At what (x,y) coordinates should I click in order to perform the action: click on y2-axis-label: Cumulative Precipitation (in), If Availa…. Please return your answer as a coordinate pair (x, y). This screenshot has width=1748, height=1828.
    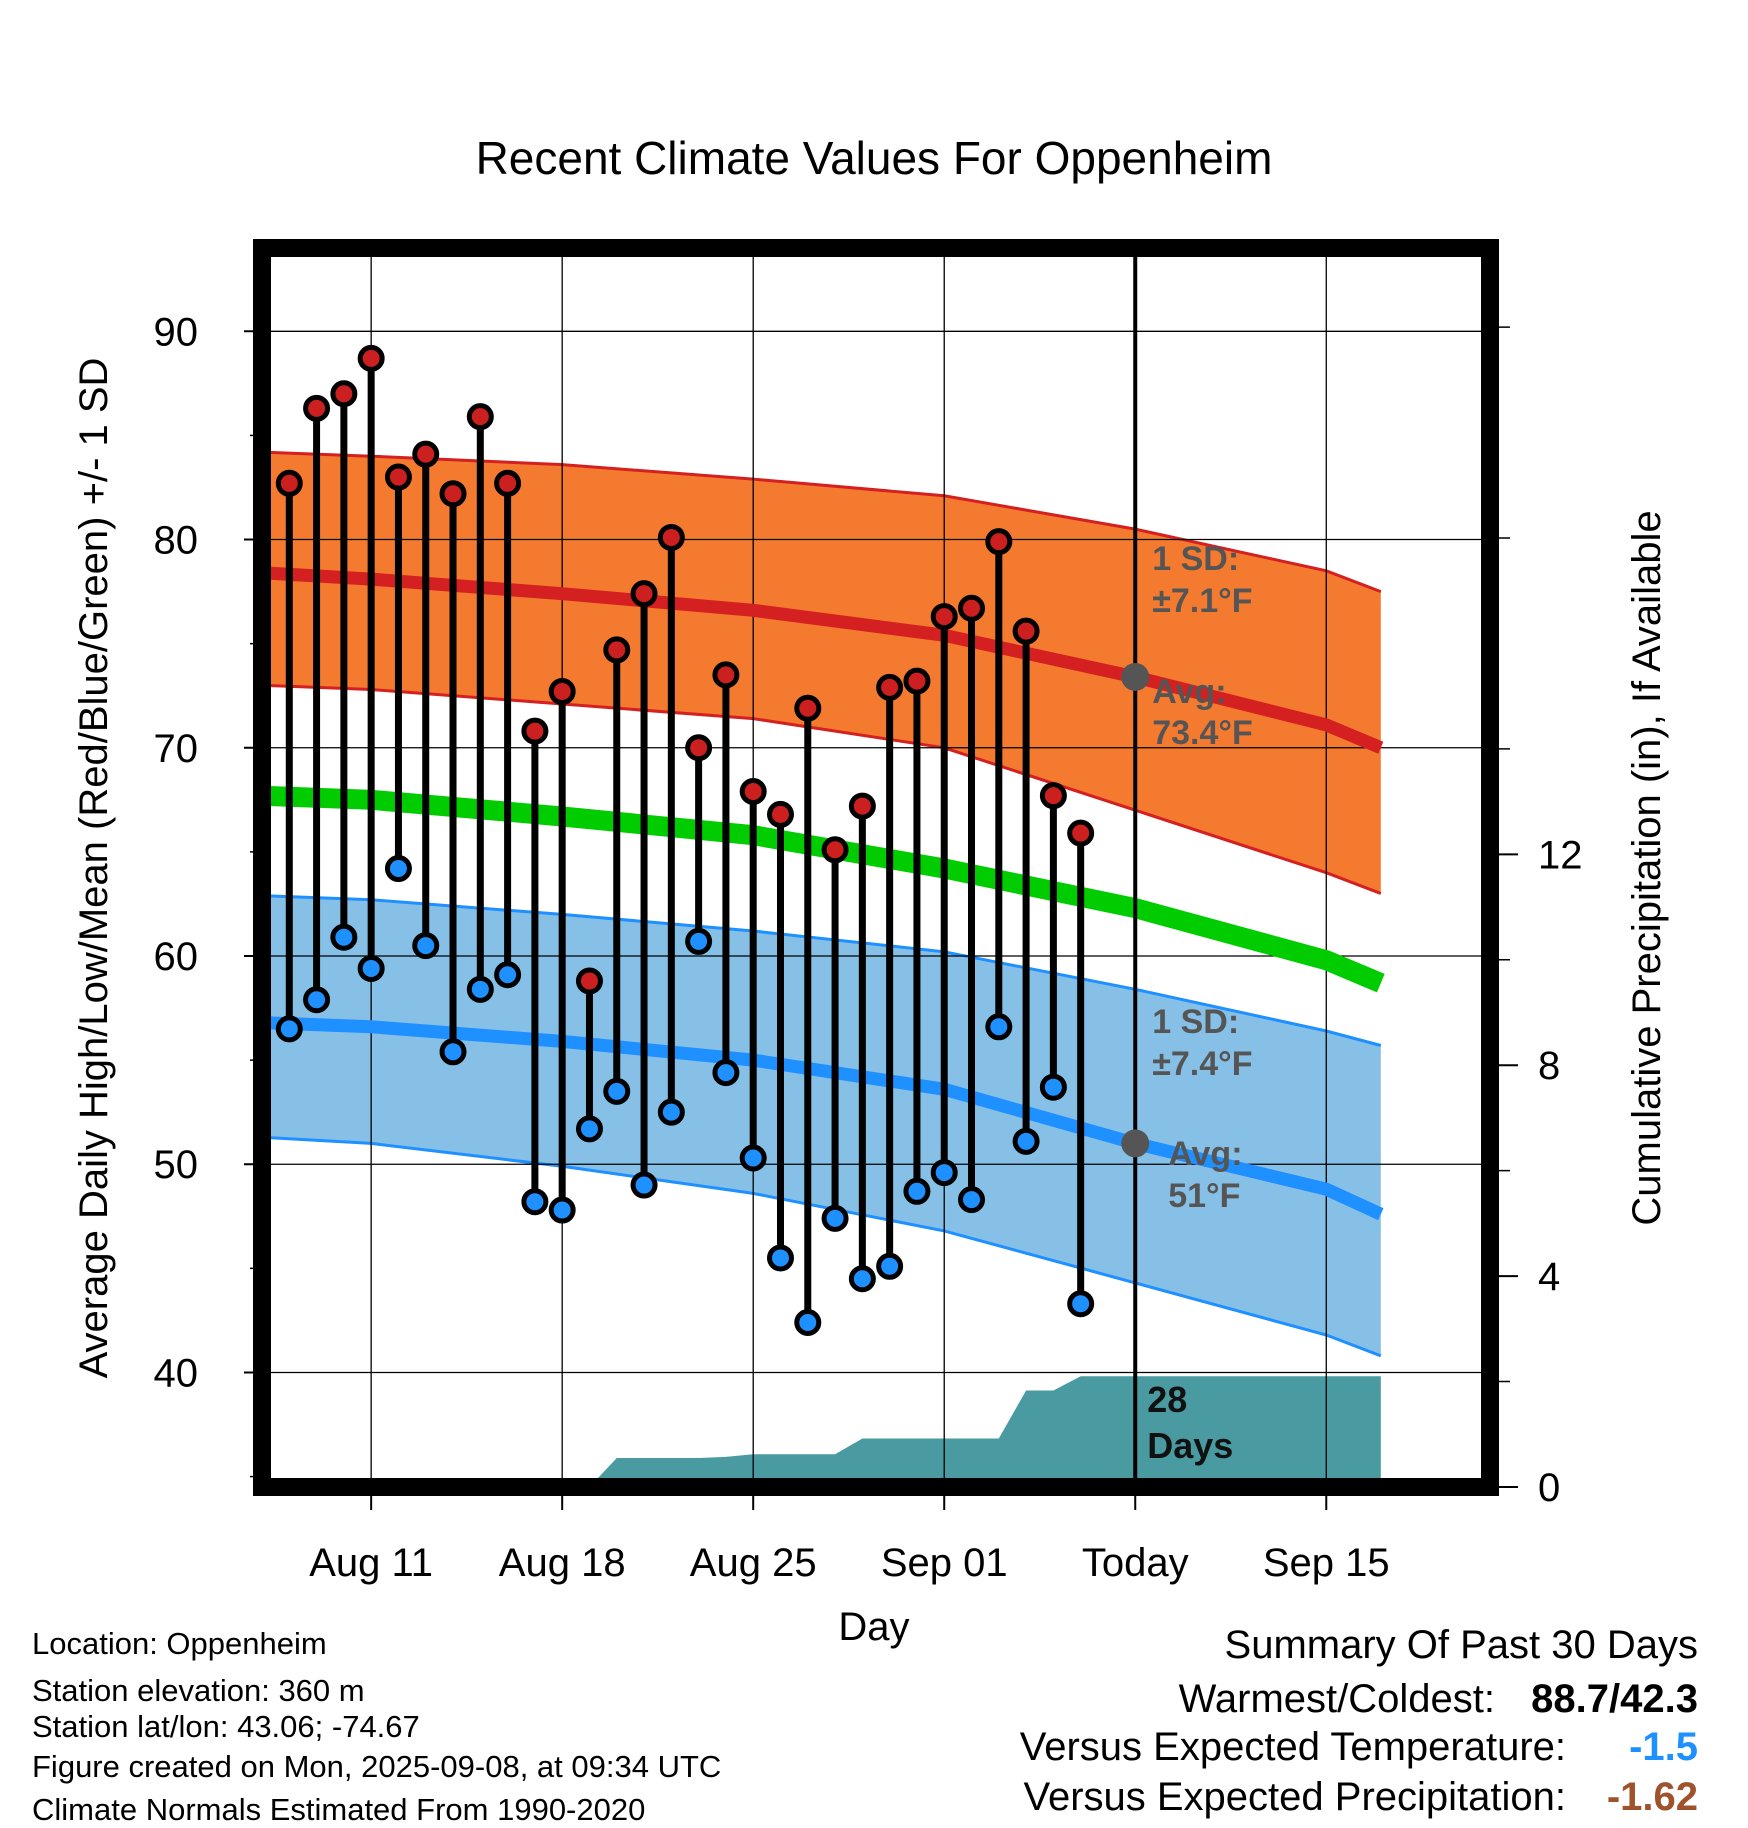
    Looking at the image, I should click on (1647, 867).